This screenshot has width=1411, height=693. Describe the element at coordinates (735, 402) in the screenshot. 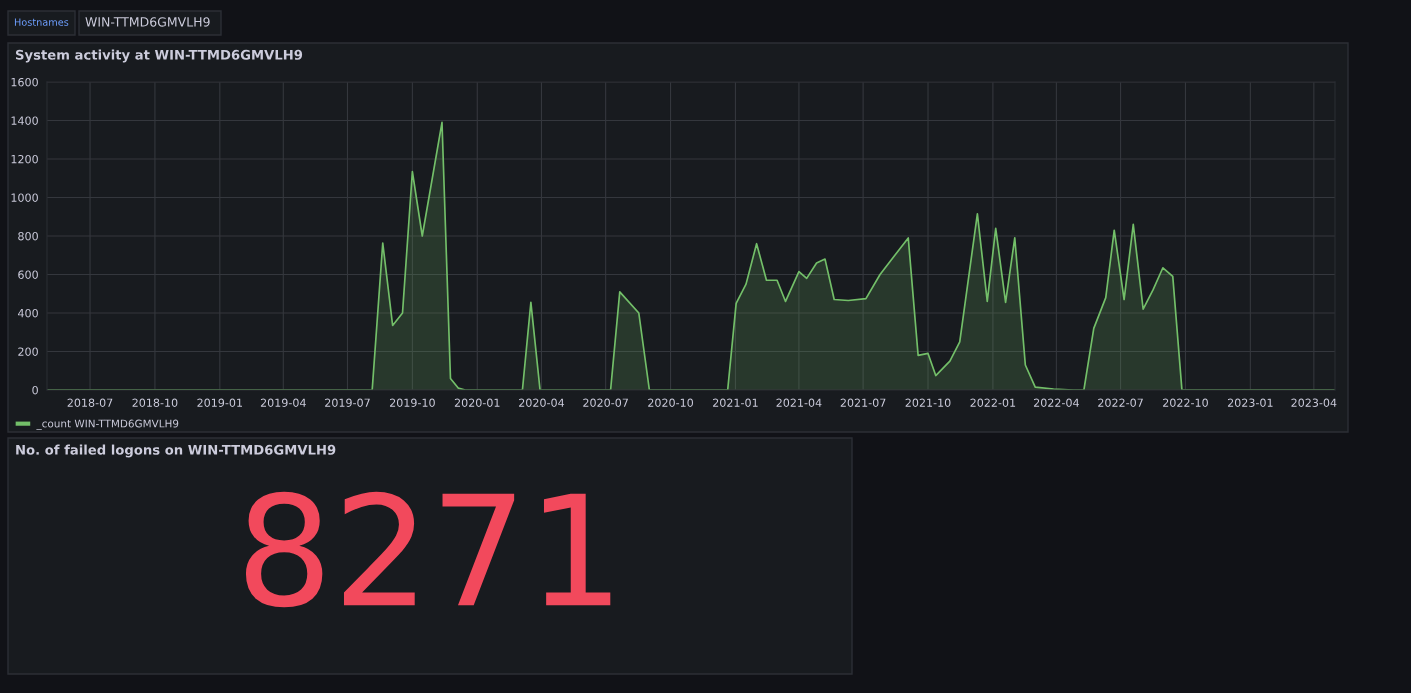

I see `x-tick-label: 2021-01` at that location.